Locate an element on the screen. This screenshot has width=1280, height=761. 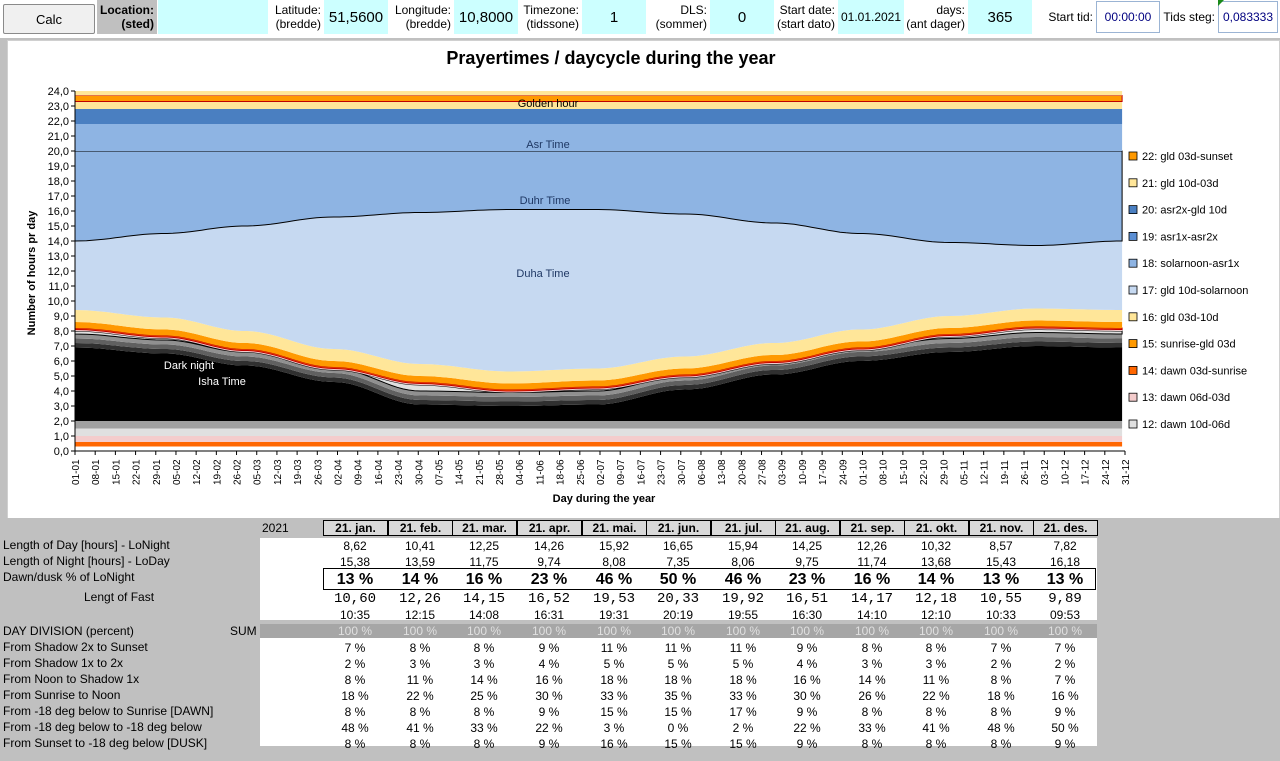
cell-fast_time: 16:30 is located at coordinates (807, 615).